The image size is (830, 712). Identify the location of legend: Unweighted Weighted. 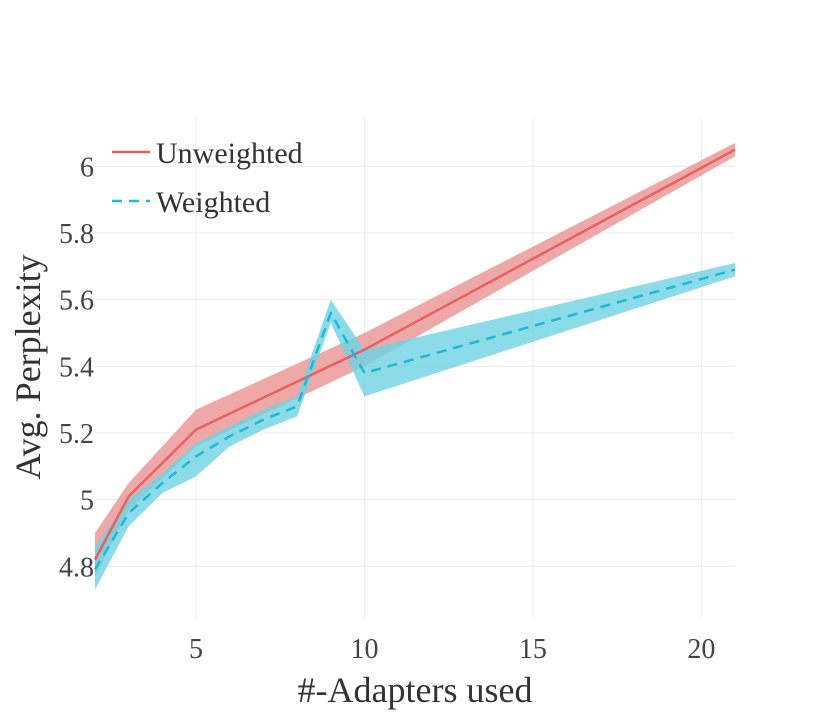
(207, 178).